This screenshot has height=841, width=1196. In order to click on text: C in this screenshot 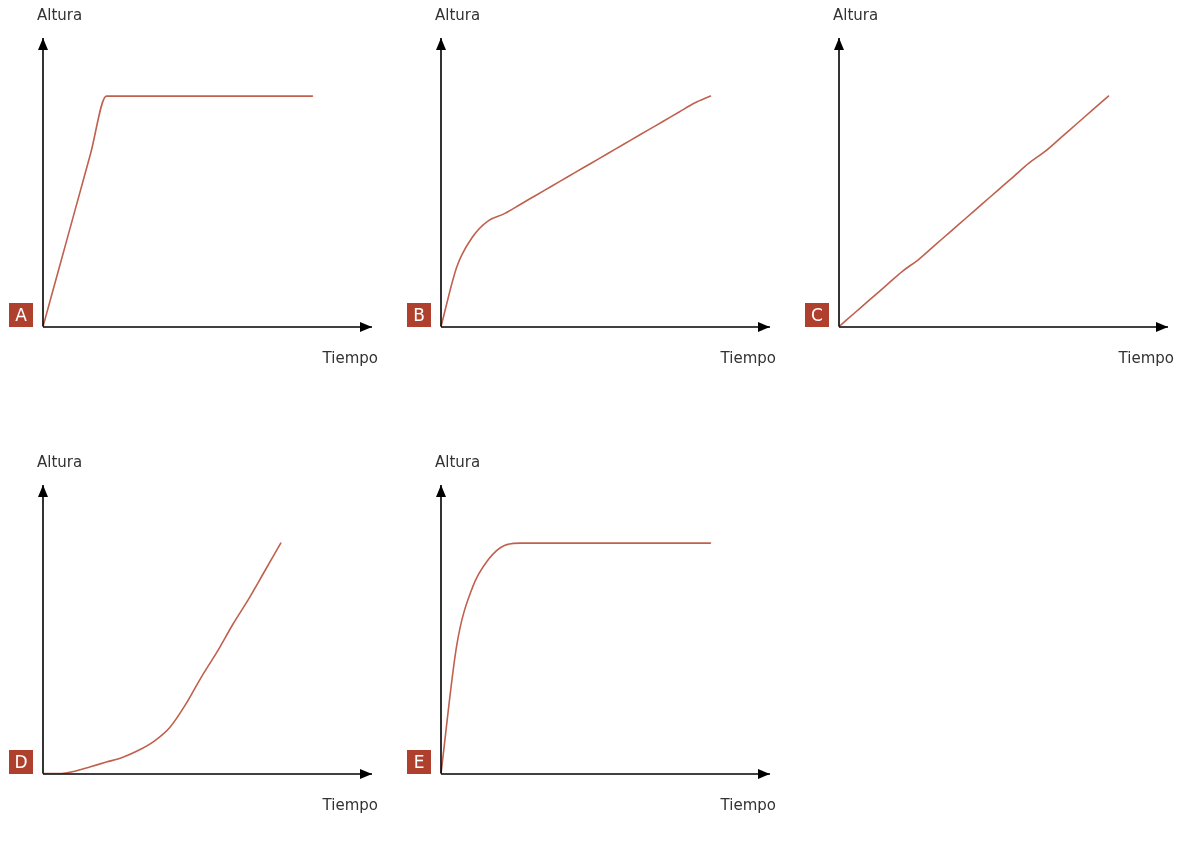, I will do `click(817, 314)`.